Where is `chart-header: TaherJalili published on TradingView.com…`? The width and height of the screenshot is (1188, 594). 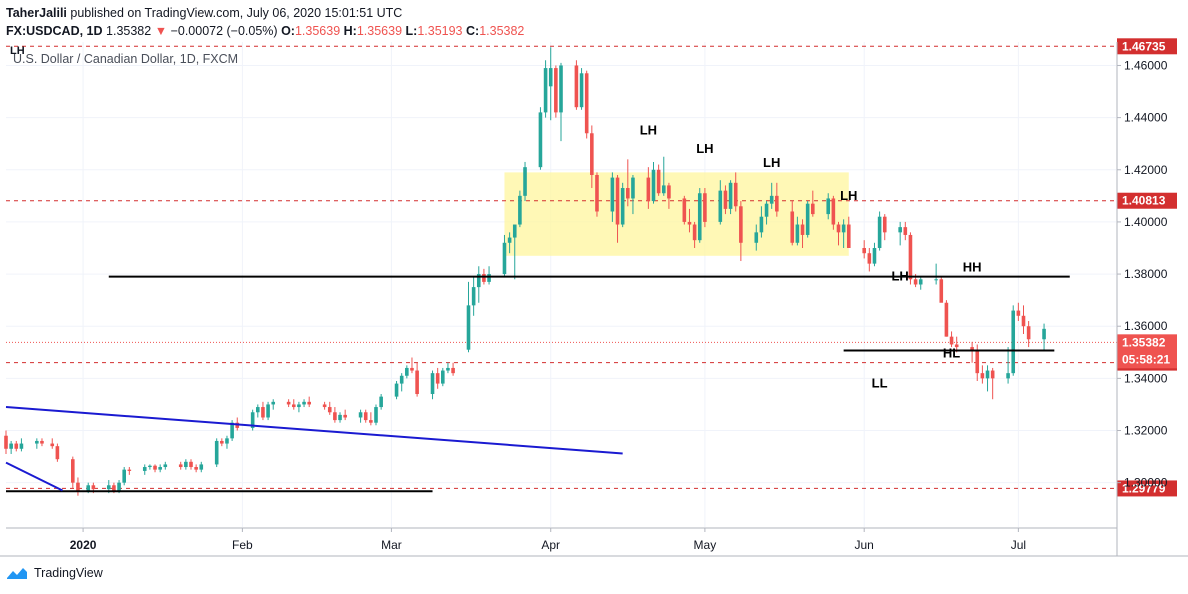
chart-header: TaherJalili published on TradingView.com… is located at coordinates (556, 22).